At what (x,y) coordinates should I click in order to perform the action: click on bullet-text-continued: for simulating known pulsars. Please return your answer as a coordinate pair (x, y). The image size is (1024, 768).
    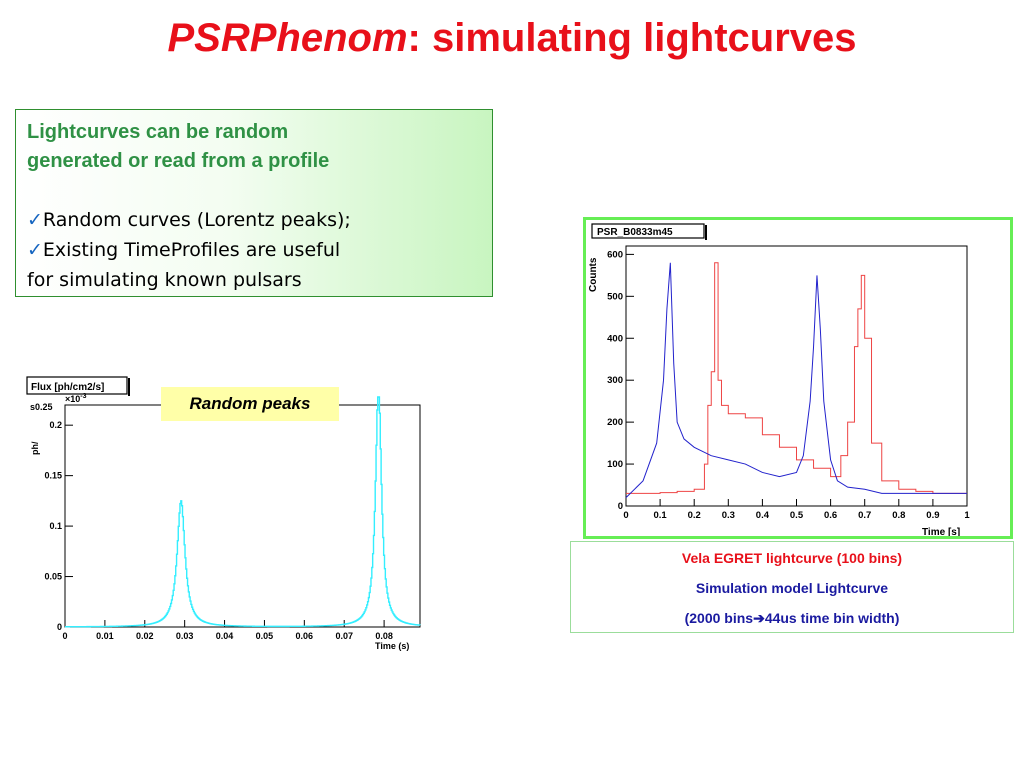
    Looking at the image, I should click on (164, 280).